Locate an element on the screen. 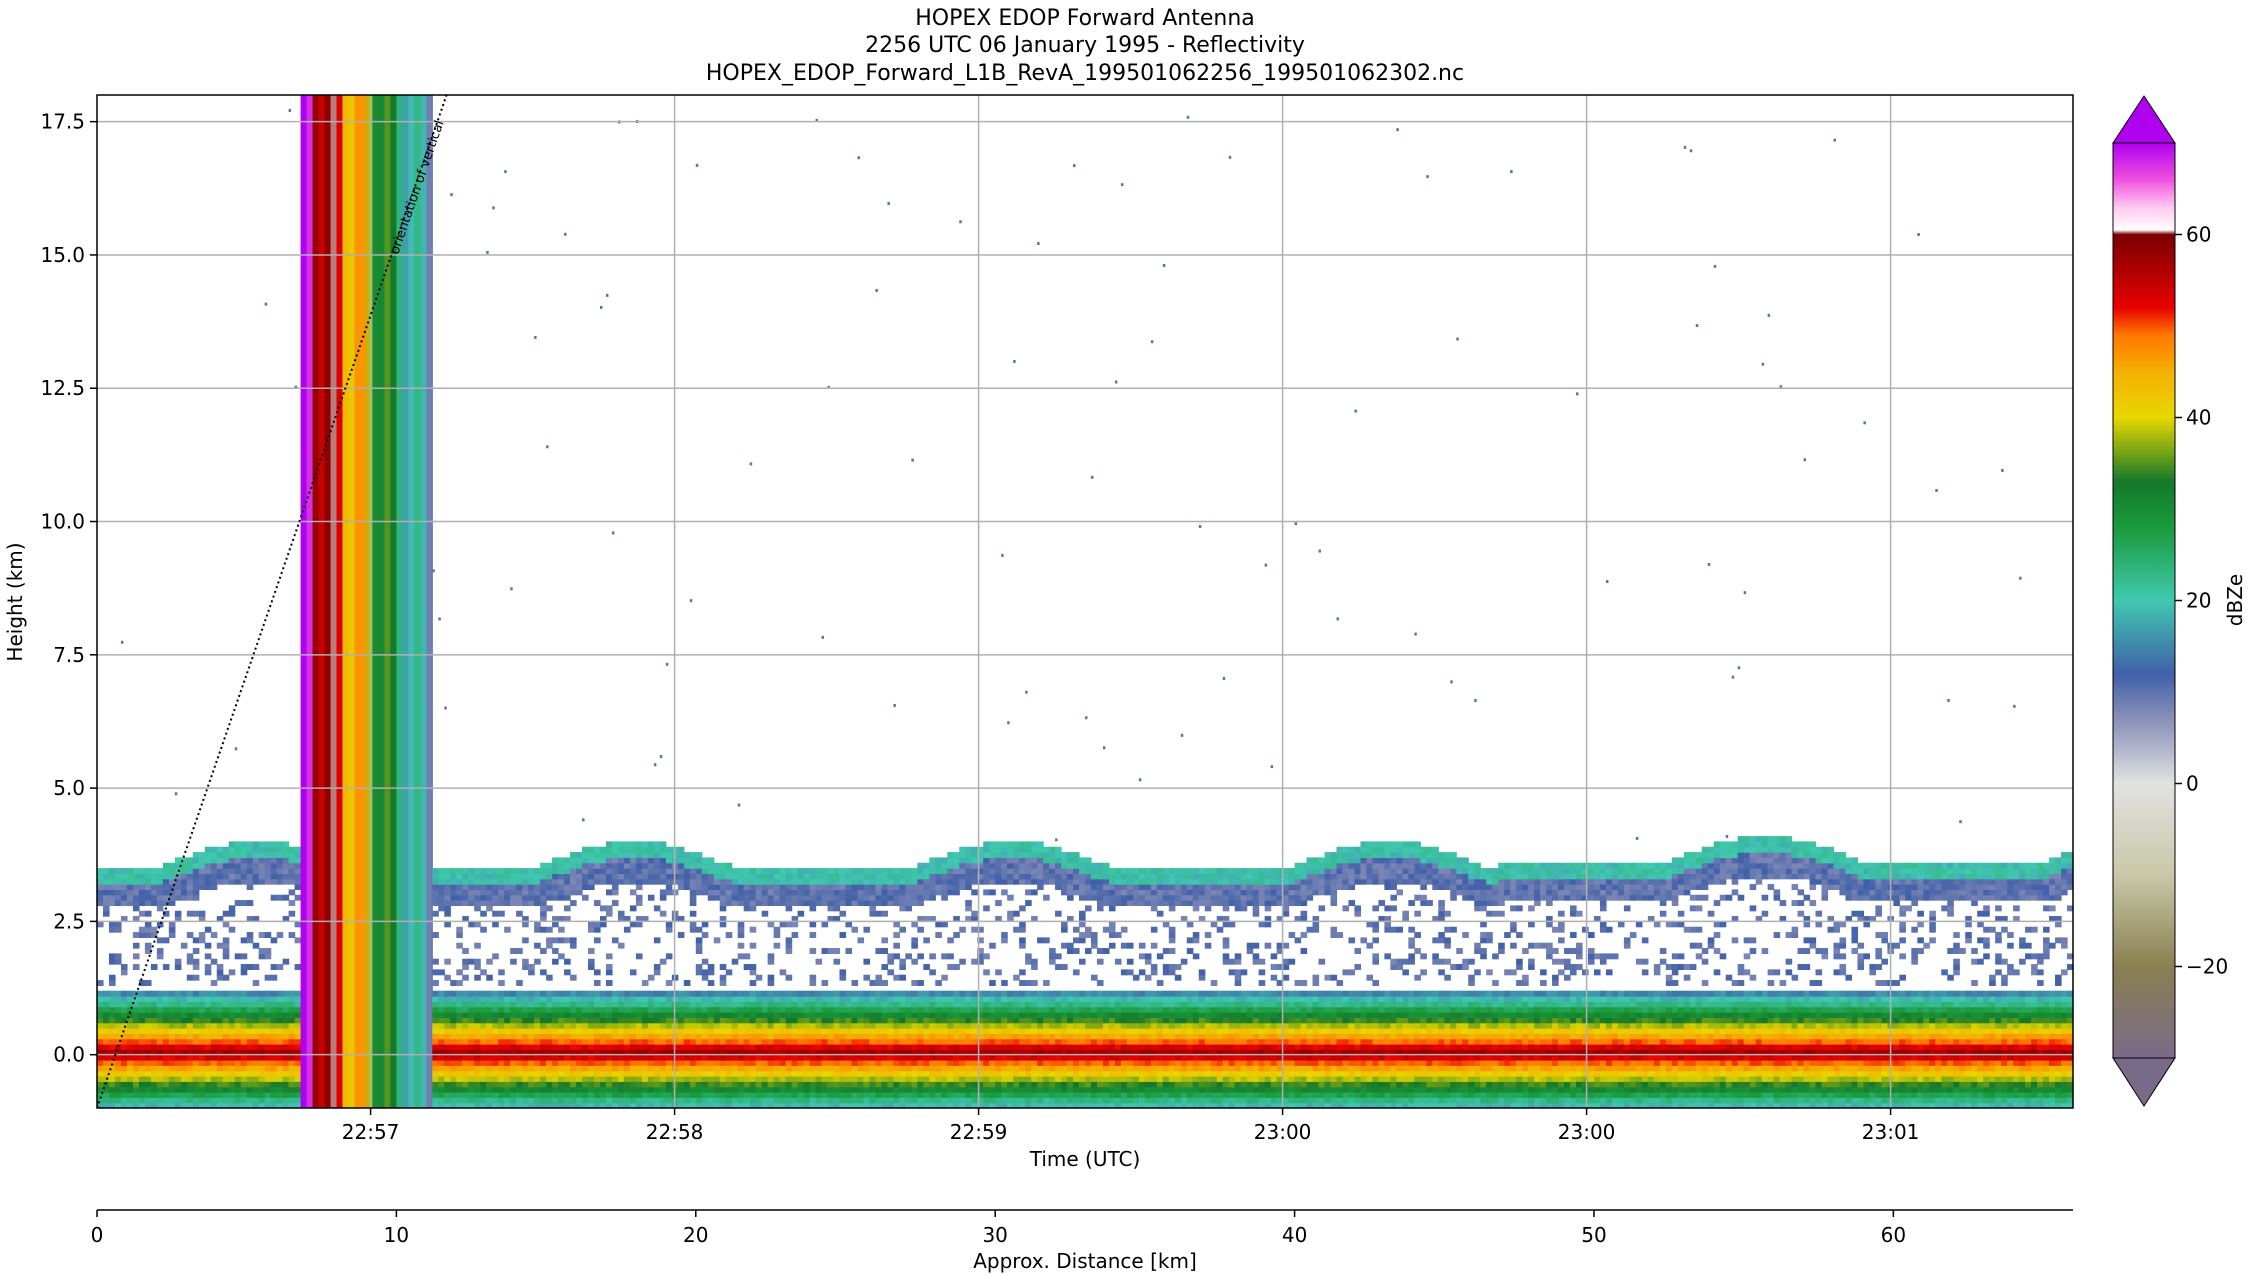  x-tick-label: 23:01 is located at coordinates (1891, 1132).